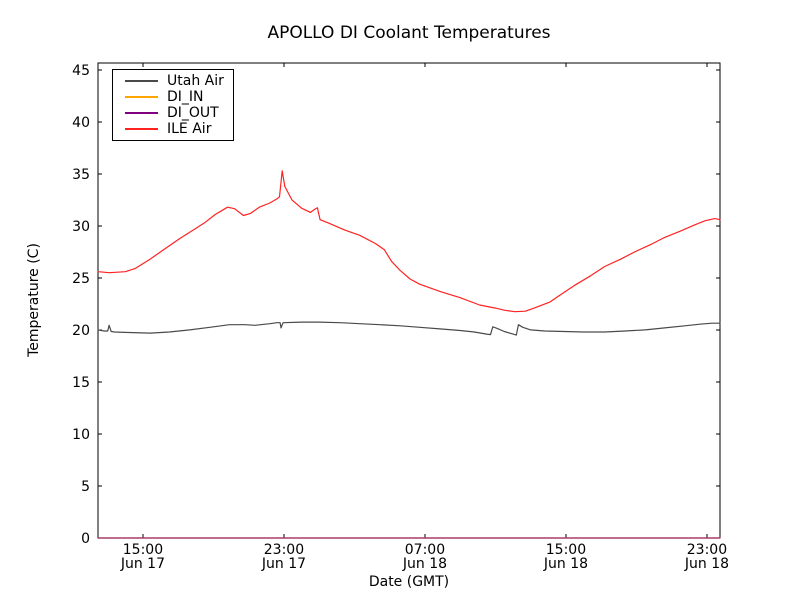  I want to click on y-tick-label: 15, so click(81, 383).